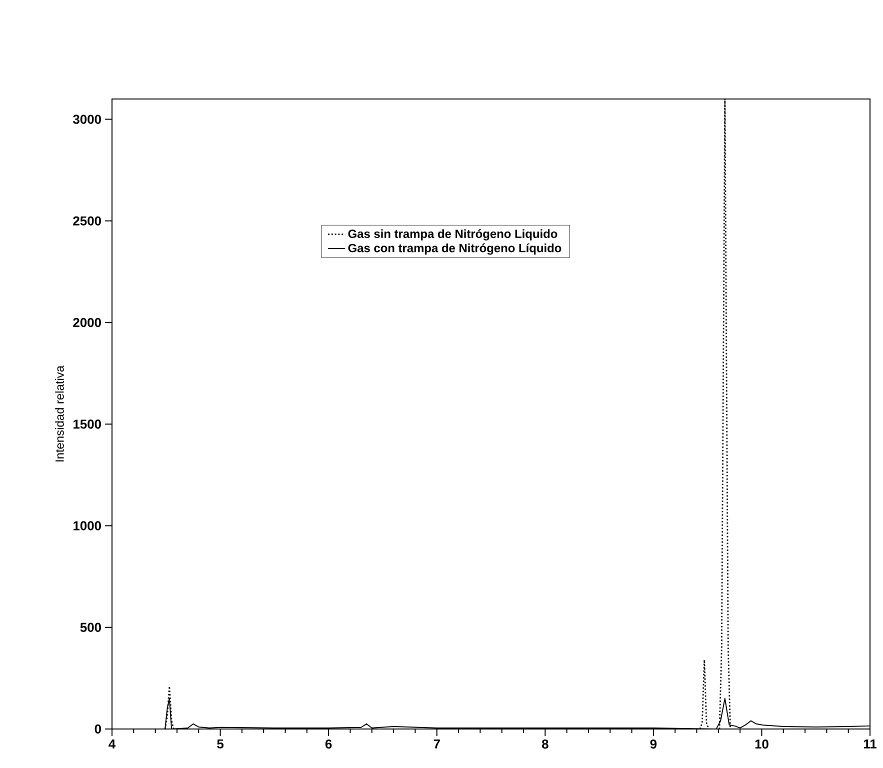 The width and height of the screenshot is (883, 768). I want to click on x-tick-label: 5, so click(220, 744).